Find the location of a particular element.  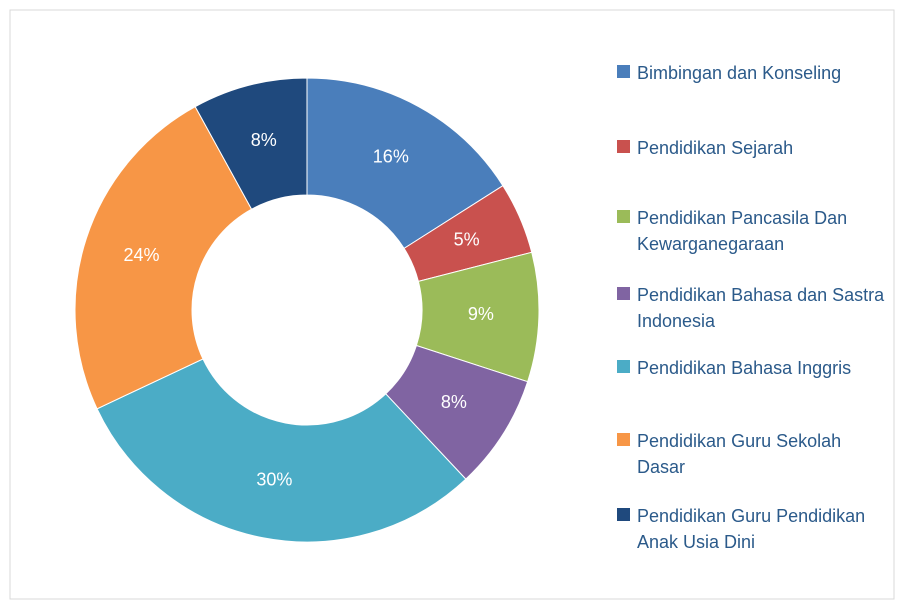

legend-label: Pendidikan Sejarah is located at coordinates (715, 148).